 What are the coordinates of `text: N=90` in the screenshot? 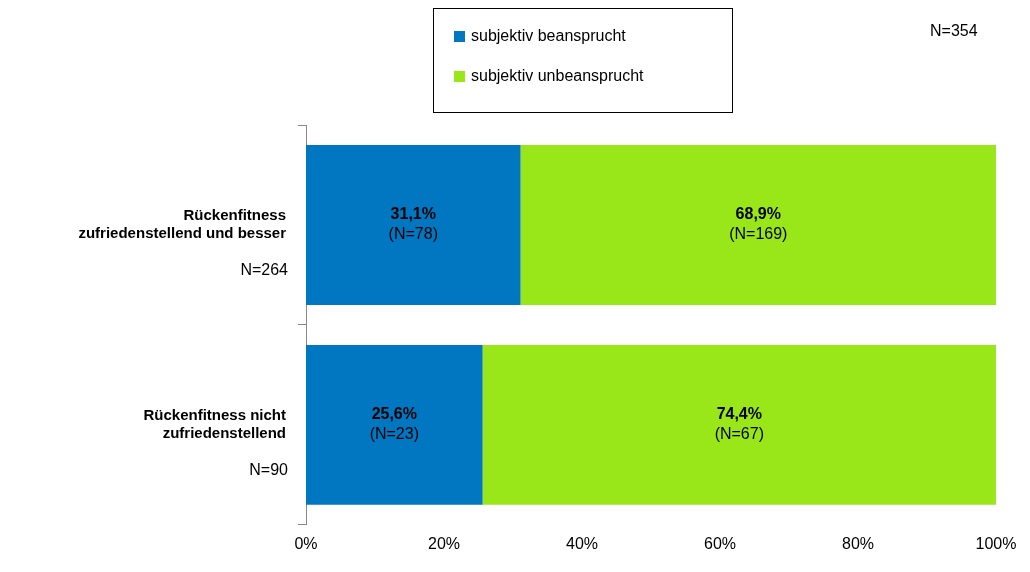 It's located at (269, 470).